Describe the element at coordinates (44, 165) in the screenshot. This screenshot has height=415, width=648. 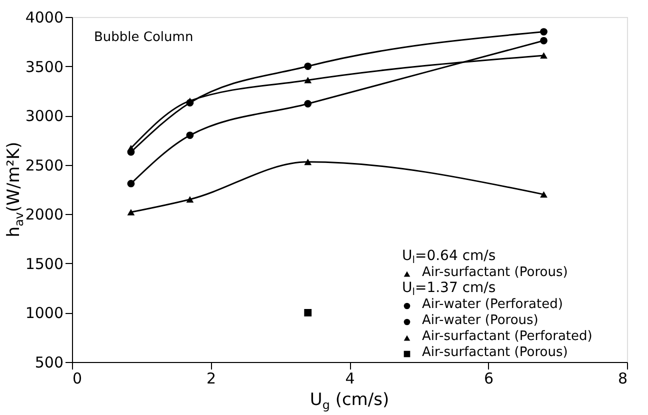
I see `y-tick-label: 2500` at that location.